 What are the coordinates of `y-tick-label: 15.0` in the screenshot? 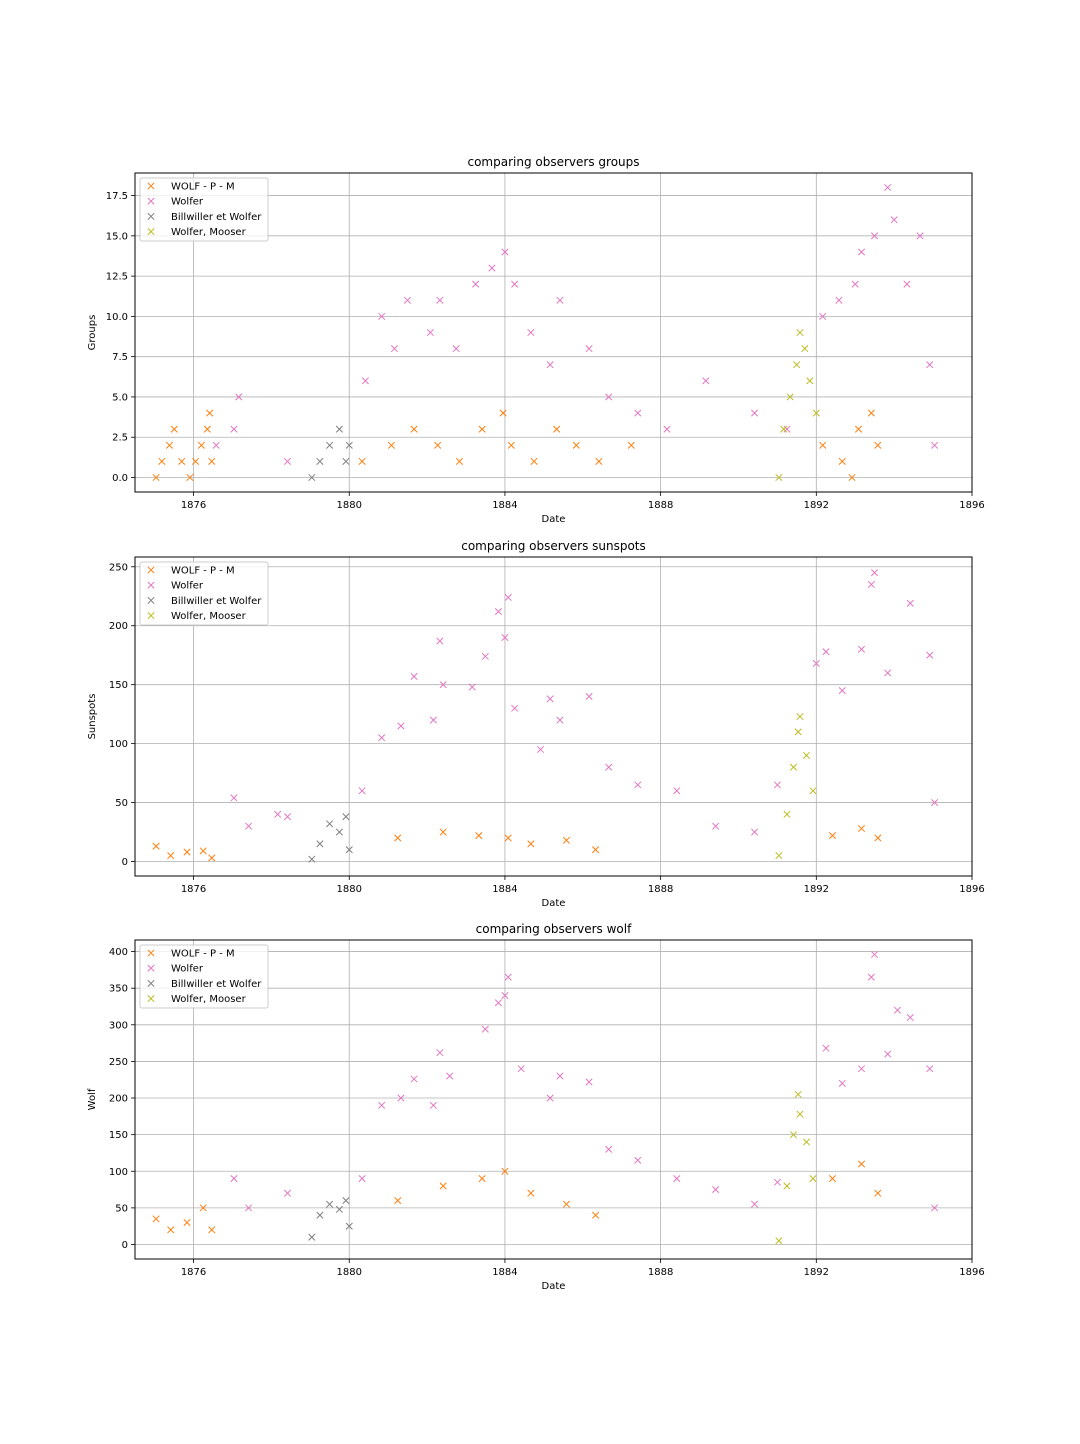 It's located at (117, 236).